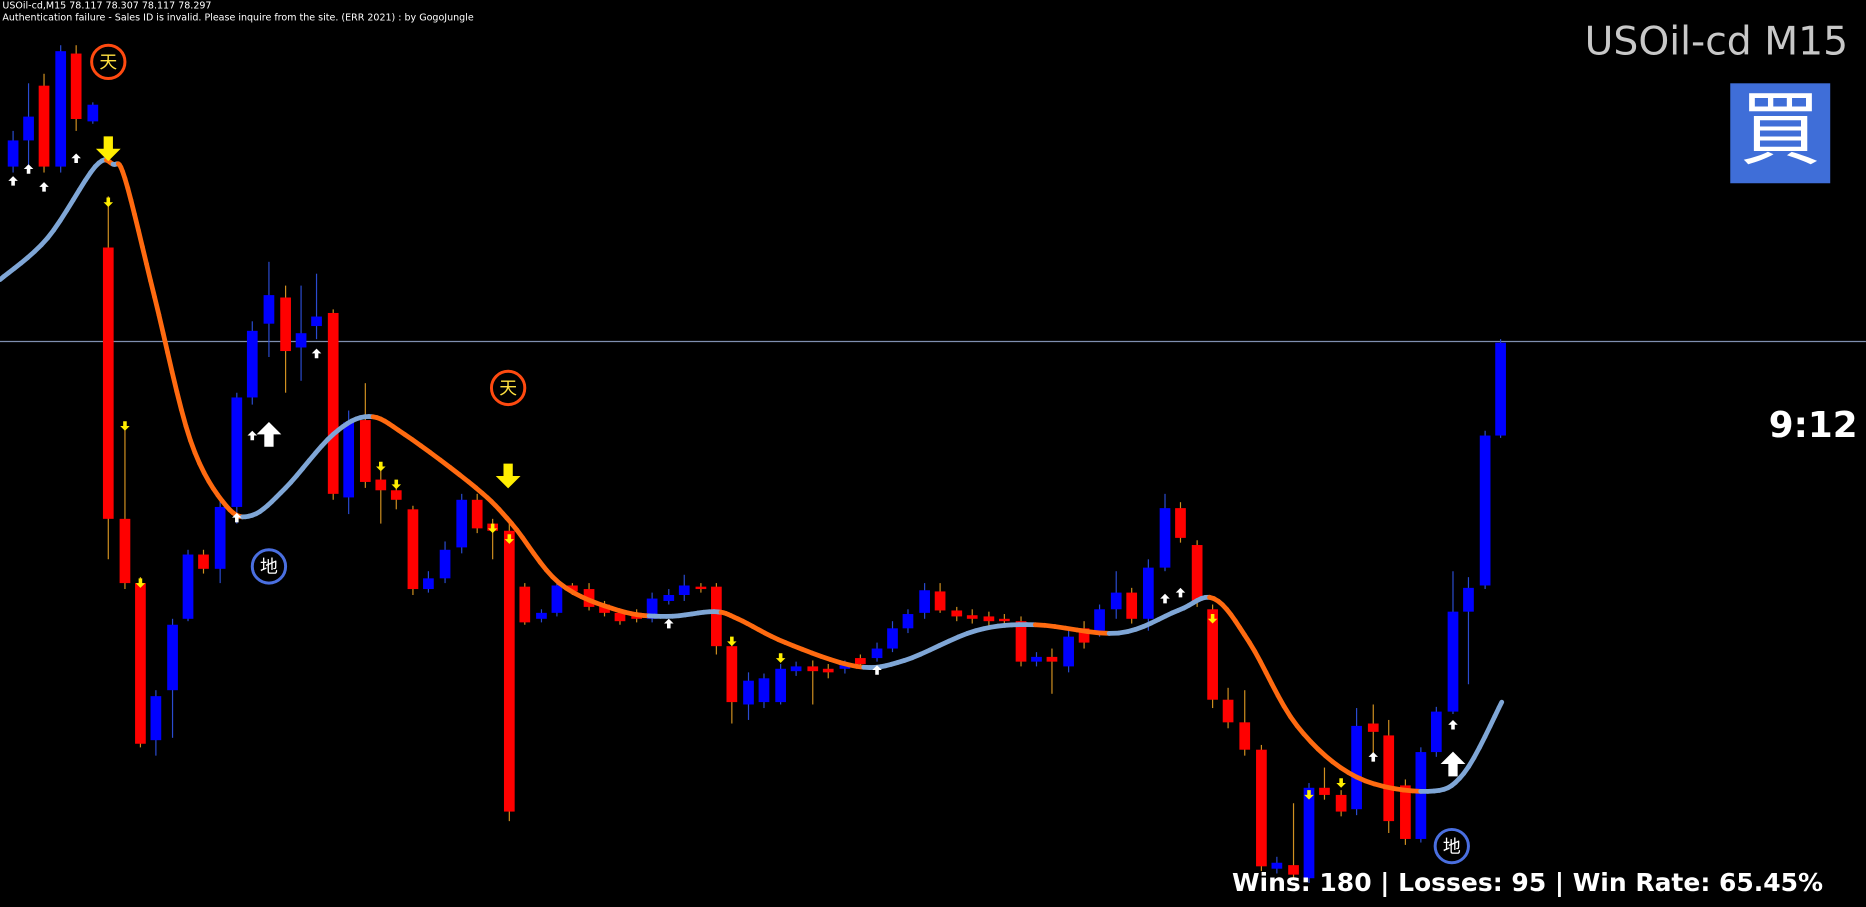  What do you see at coordinates (106, 5) in the screenshot?
I see `symbol-line: USOil-cd,M15 78.117 78.307 78.117 78.297` at bounding box center [106, 5].